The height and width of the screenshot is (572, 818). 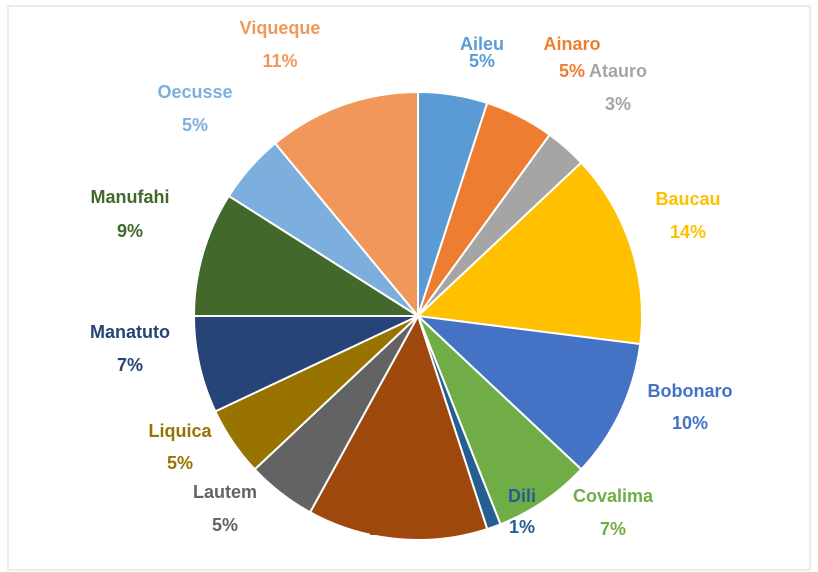 I want to click on slice-name: Bobonaro, so click(x=690, y=391).